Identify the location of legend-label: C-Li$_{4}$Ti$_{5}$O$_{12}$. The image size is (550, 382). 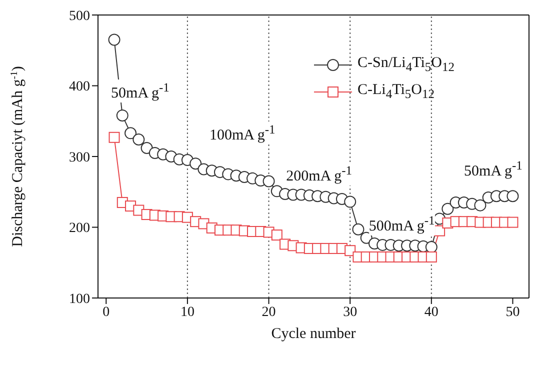
(396, 92).